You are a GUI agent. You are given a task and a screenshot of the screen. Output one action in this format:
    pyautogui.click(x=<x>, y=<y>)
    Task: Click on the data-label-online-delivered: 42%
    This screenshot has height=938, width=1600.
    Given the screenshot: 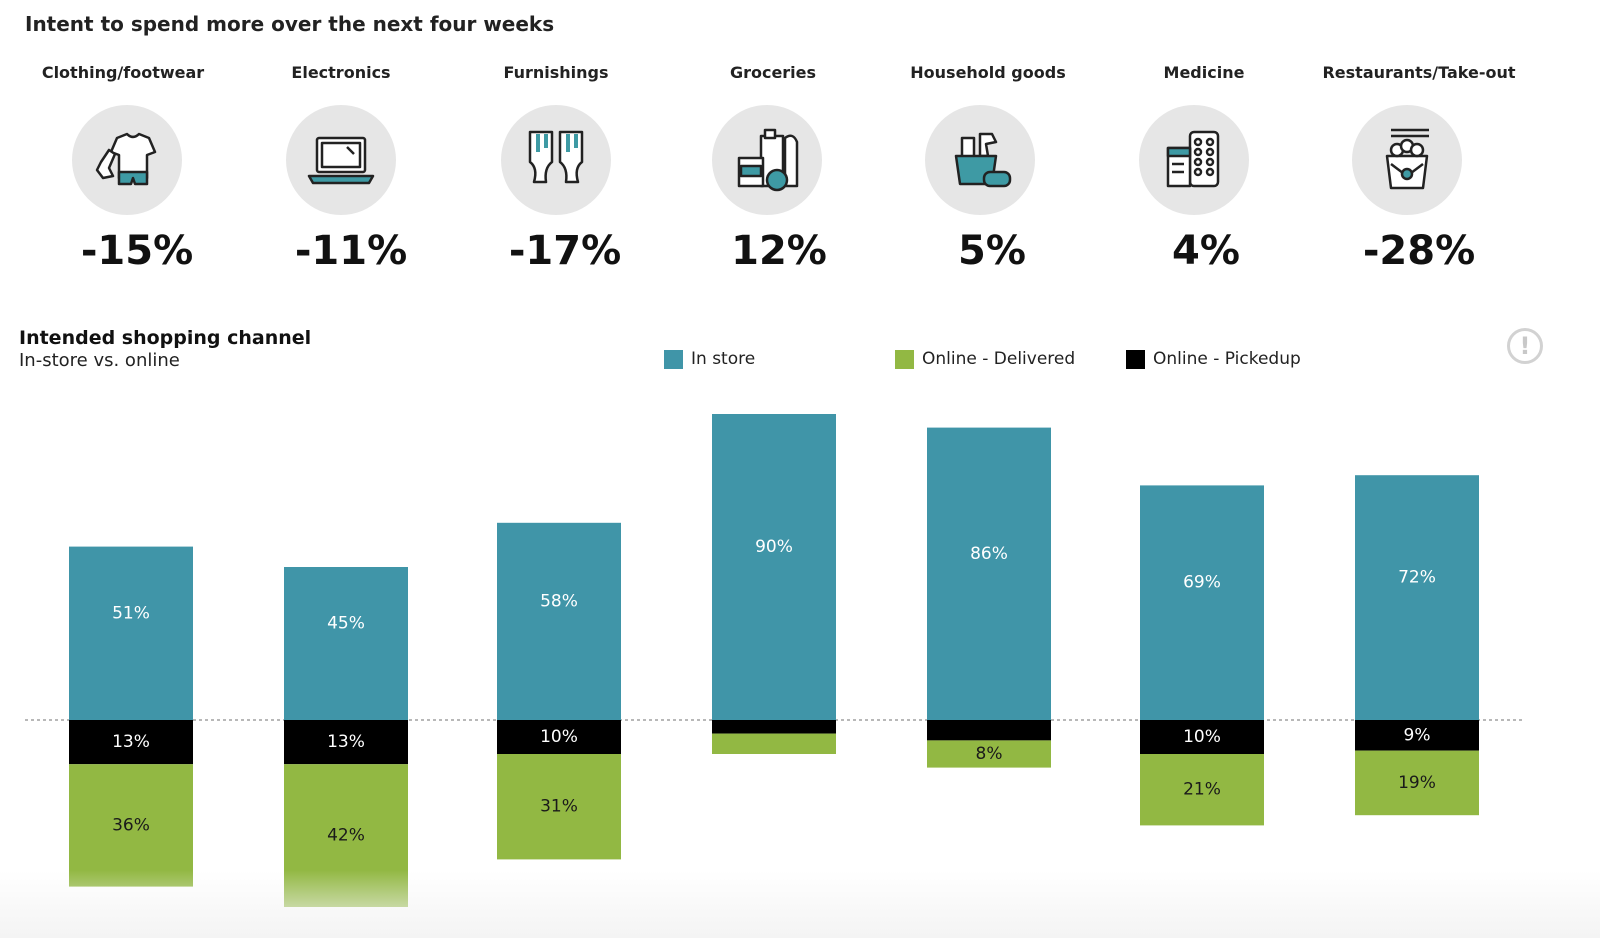 What is the action you would take?
    pyautogui.click(x=346, y=836)
    